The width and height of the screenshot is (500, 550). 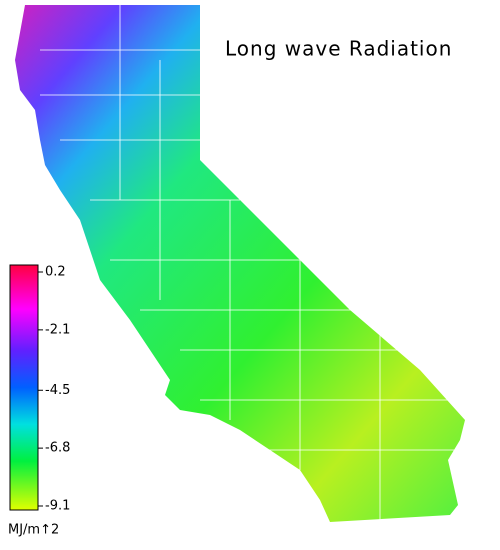 I want to click on colorbar-tick-label: -4.5, so click(x=57, y=390).